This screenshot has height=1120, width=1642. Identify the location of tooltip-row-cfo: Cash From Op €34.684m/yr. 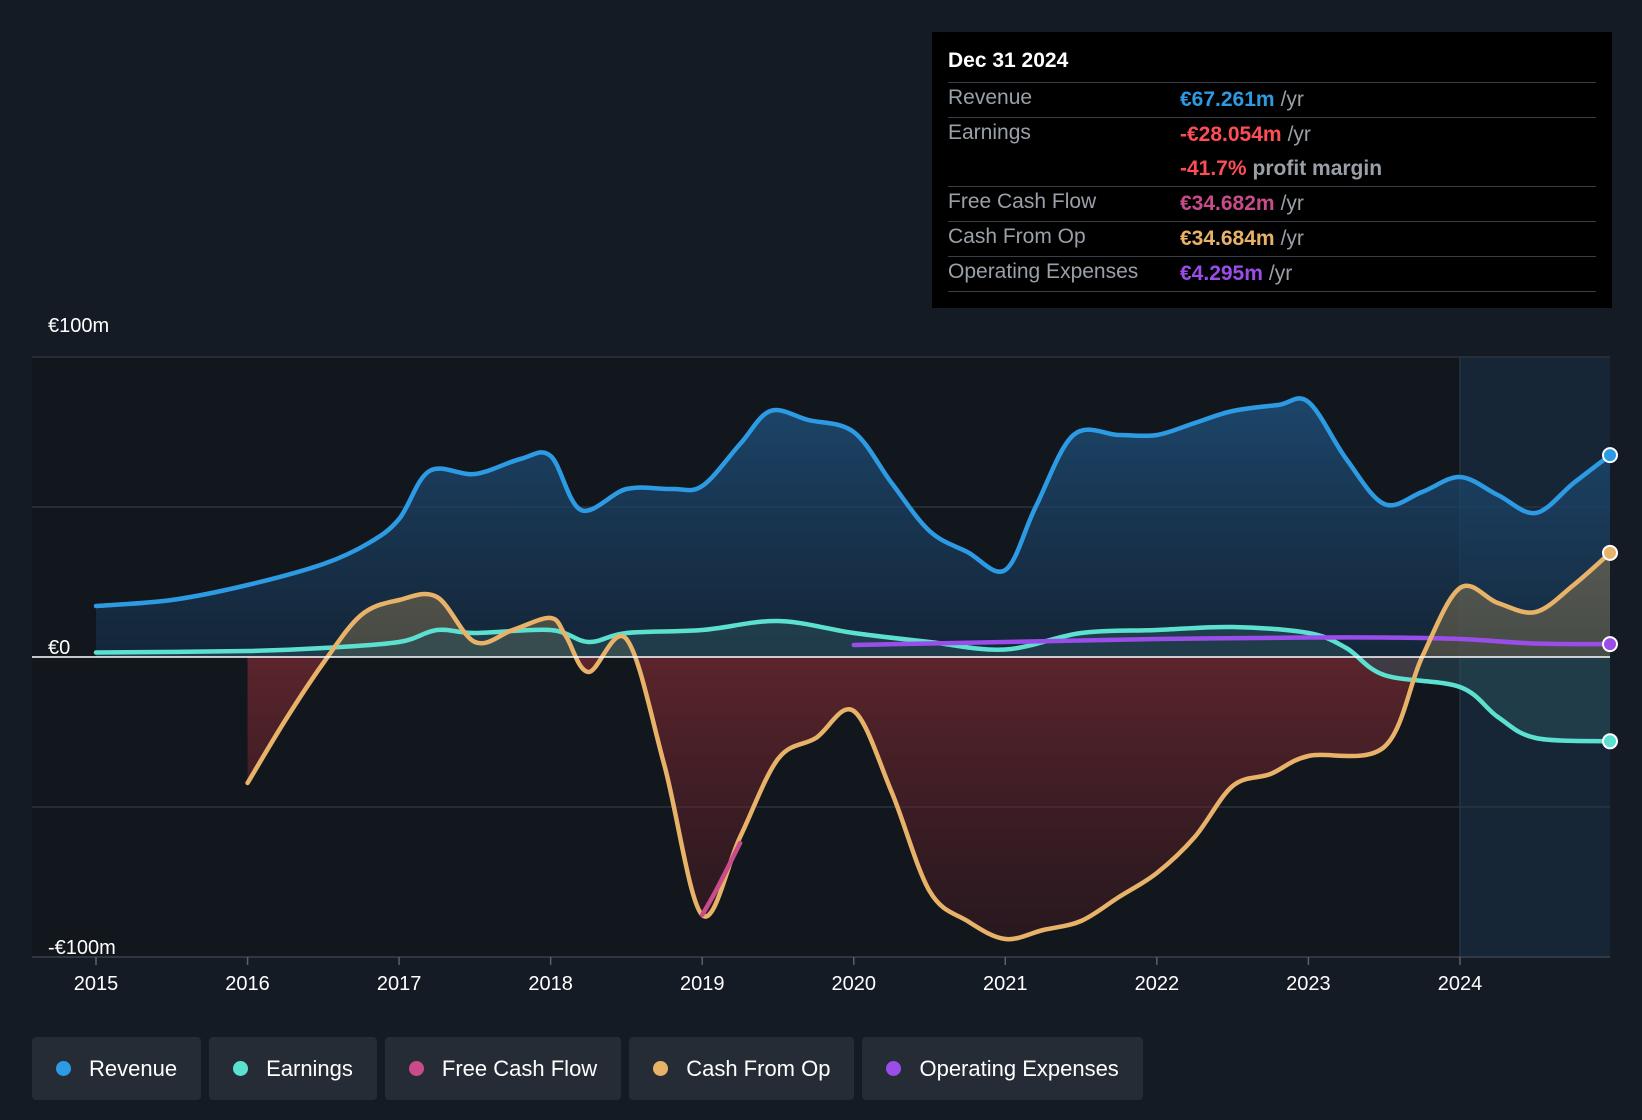
(1272, 239).